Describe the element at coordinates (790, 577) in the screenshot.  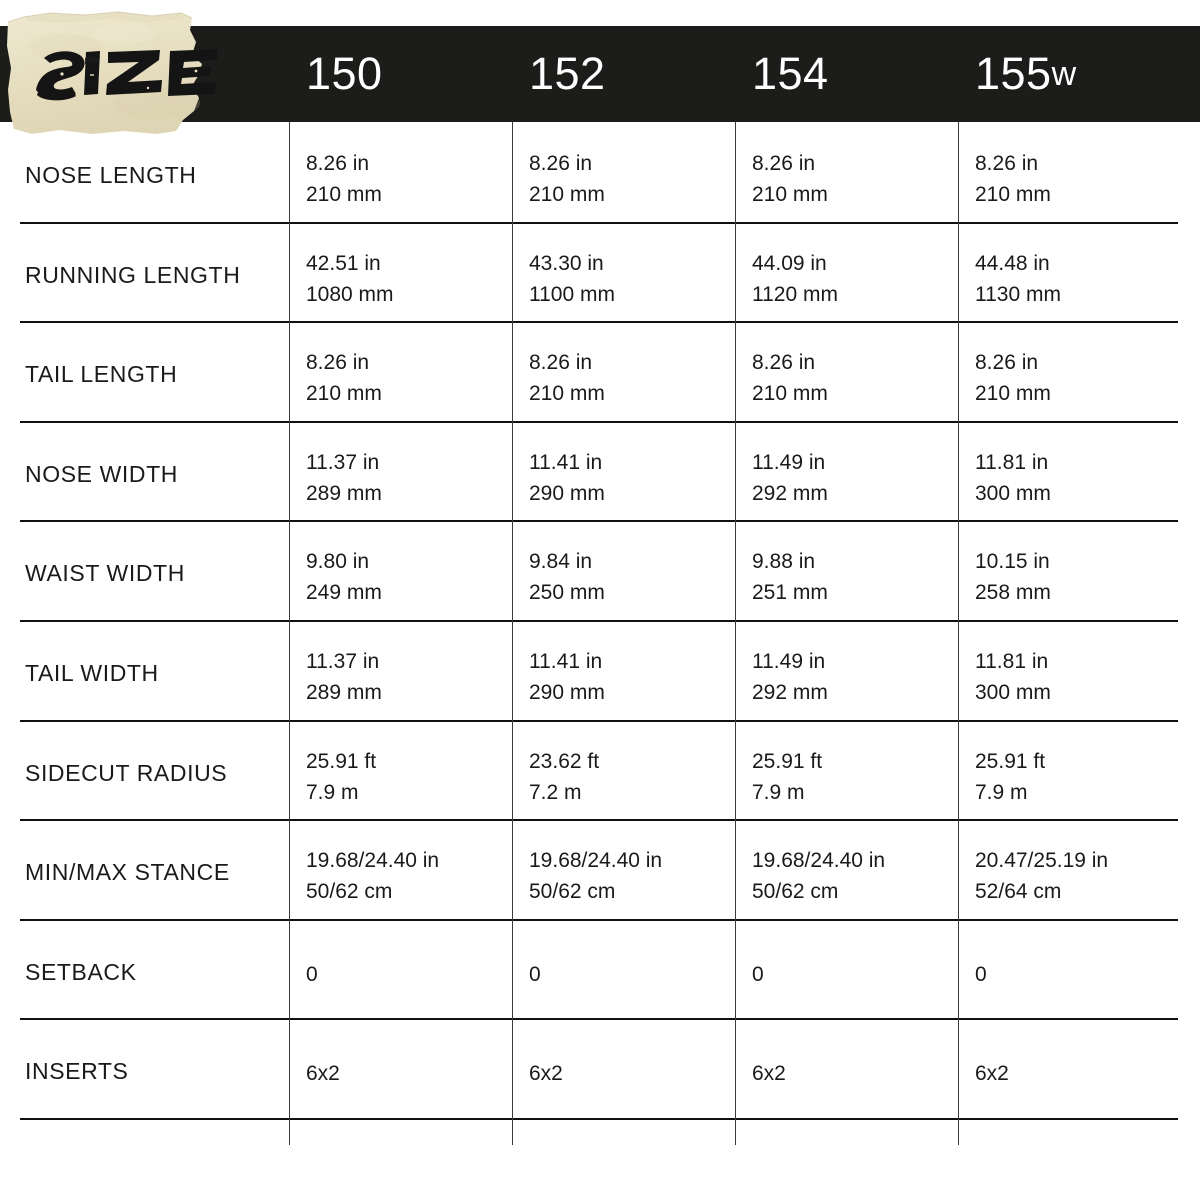
I see `cell-r4-c2: 9.88 in 251 mm` at that location.